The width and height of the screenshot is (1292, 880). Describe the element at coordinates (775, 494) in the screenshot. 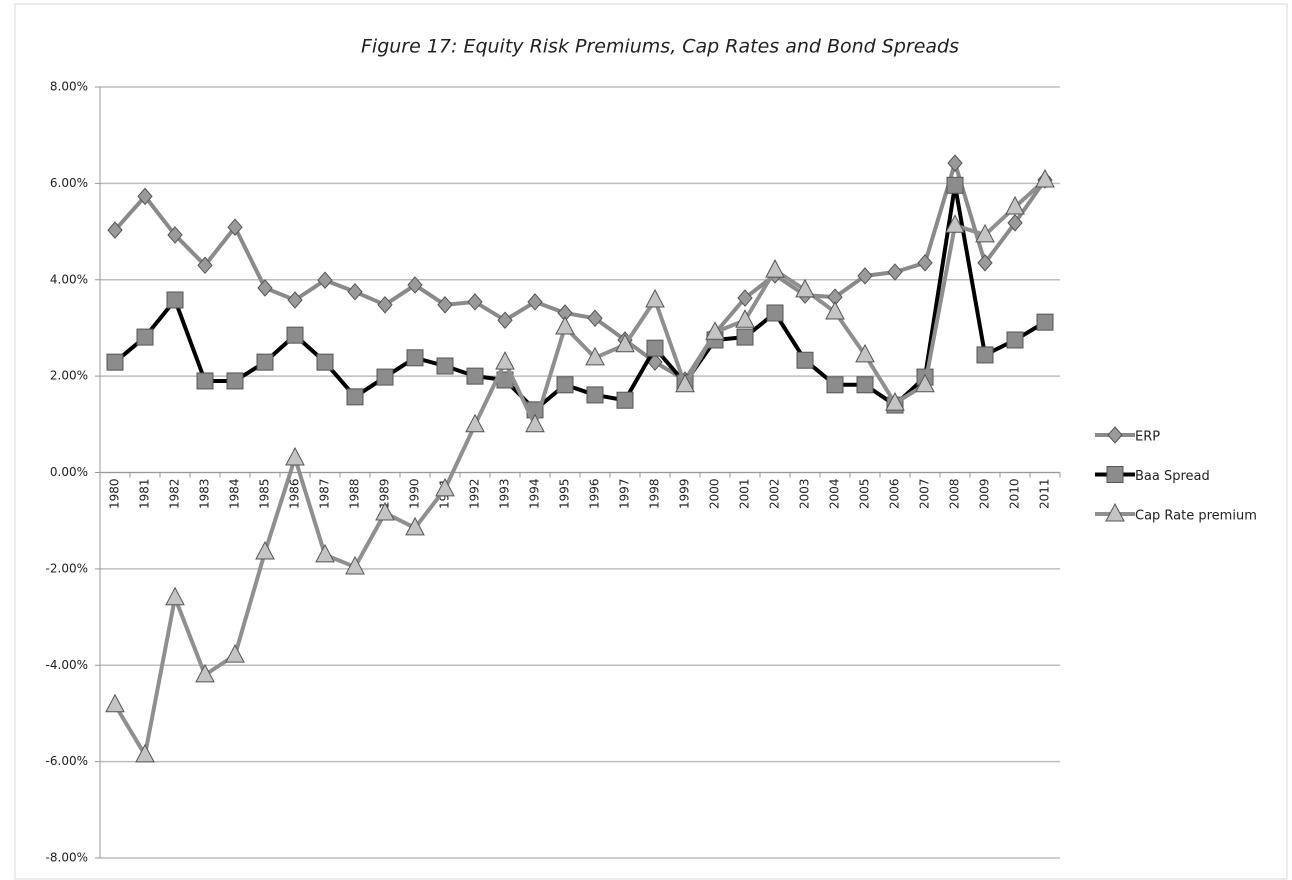

I see `x-tick-label: 2002` at that location.